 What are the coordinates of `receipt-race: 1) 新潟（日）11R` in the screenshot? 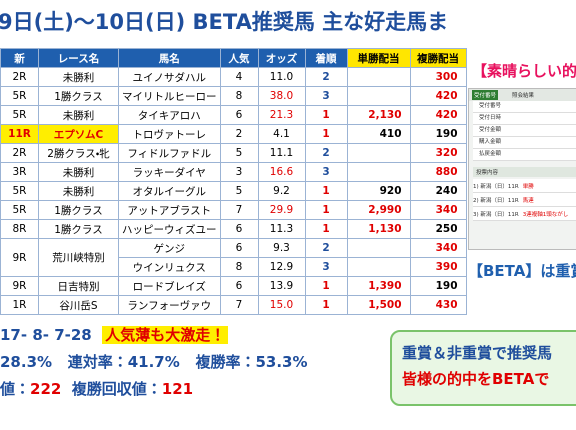 It's located at (496, 186).